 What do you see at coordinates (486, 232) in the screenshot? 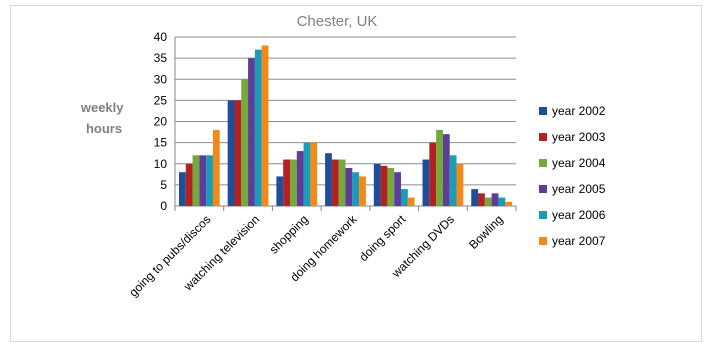
I see `category-label: Bowling` at bounding box center [486, 232].